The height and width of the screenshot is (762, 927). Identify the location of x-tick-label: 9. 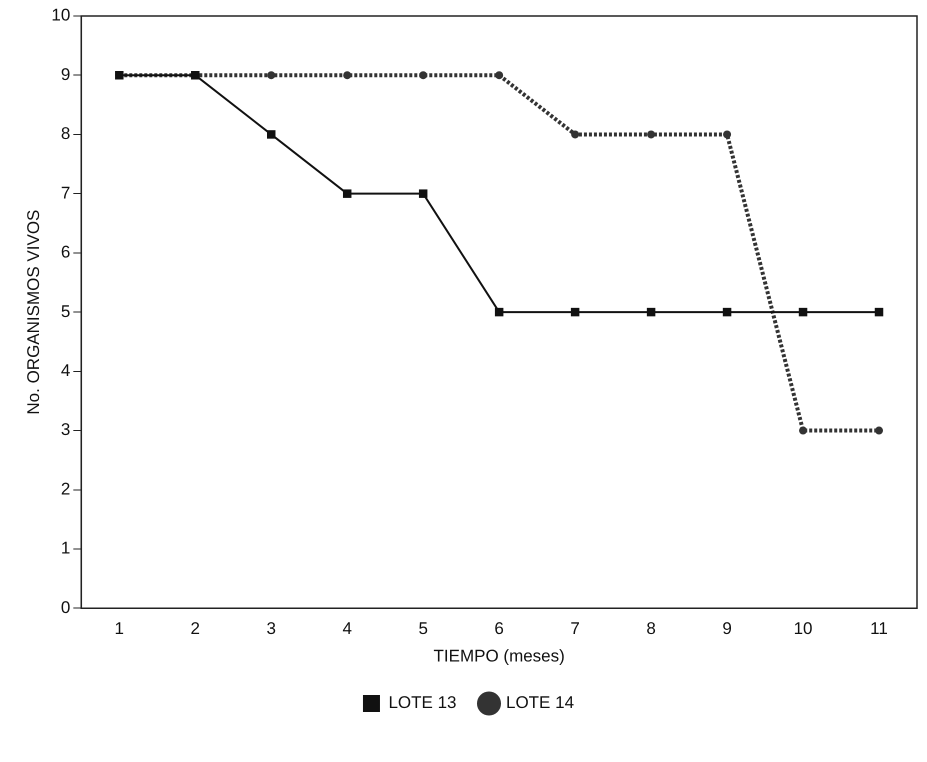
(727, 628).